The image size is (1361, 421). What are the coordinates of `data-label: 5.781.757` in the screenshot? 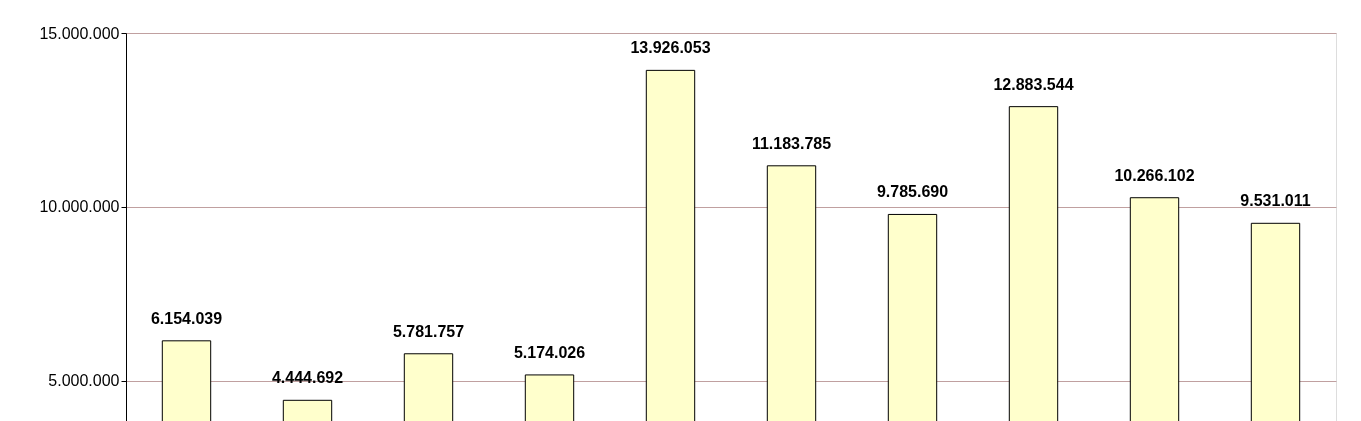 It's located at (428, 331).